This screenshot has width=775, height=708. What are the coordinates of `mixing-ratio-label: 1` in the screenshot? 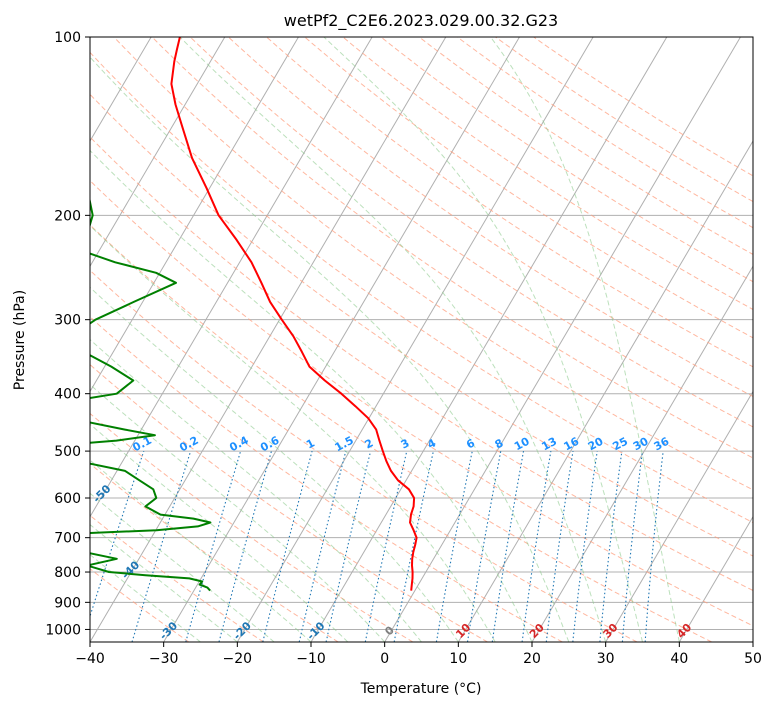 It's located at (310, 443).